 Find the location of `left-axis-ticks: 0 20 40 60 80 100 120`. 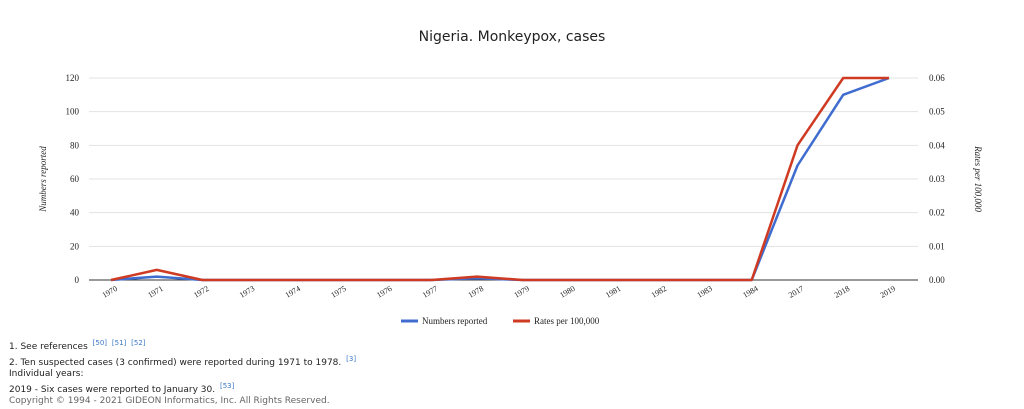

left-axis-ticks: 0 20 40 60 80 100 120 is located at coordinates (73, 179).